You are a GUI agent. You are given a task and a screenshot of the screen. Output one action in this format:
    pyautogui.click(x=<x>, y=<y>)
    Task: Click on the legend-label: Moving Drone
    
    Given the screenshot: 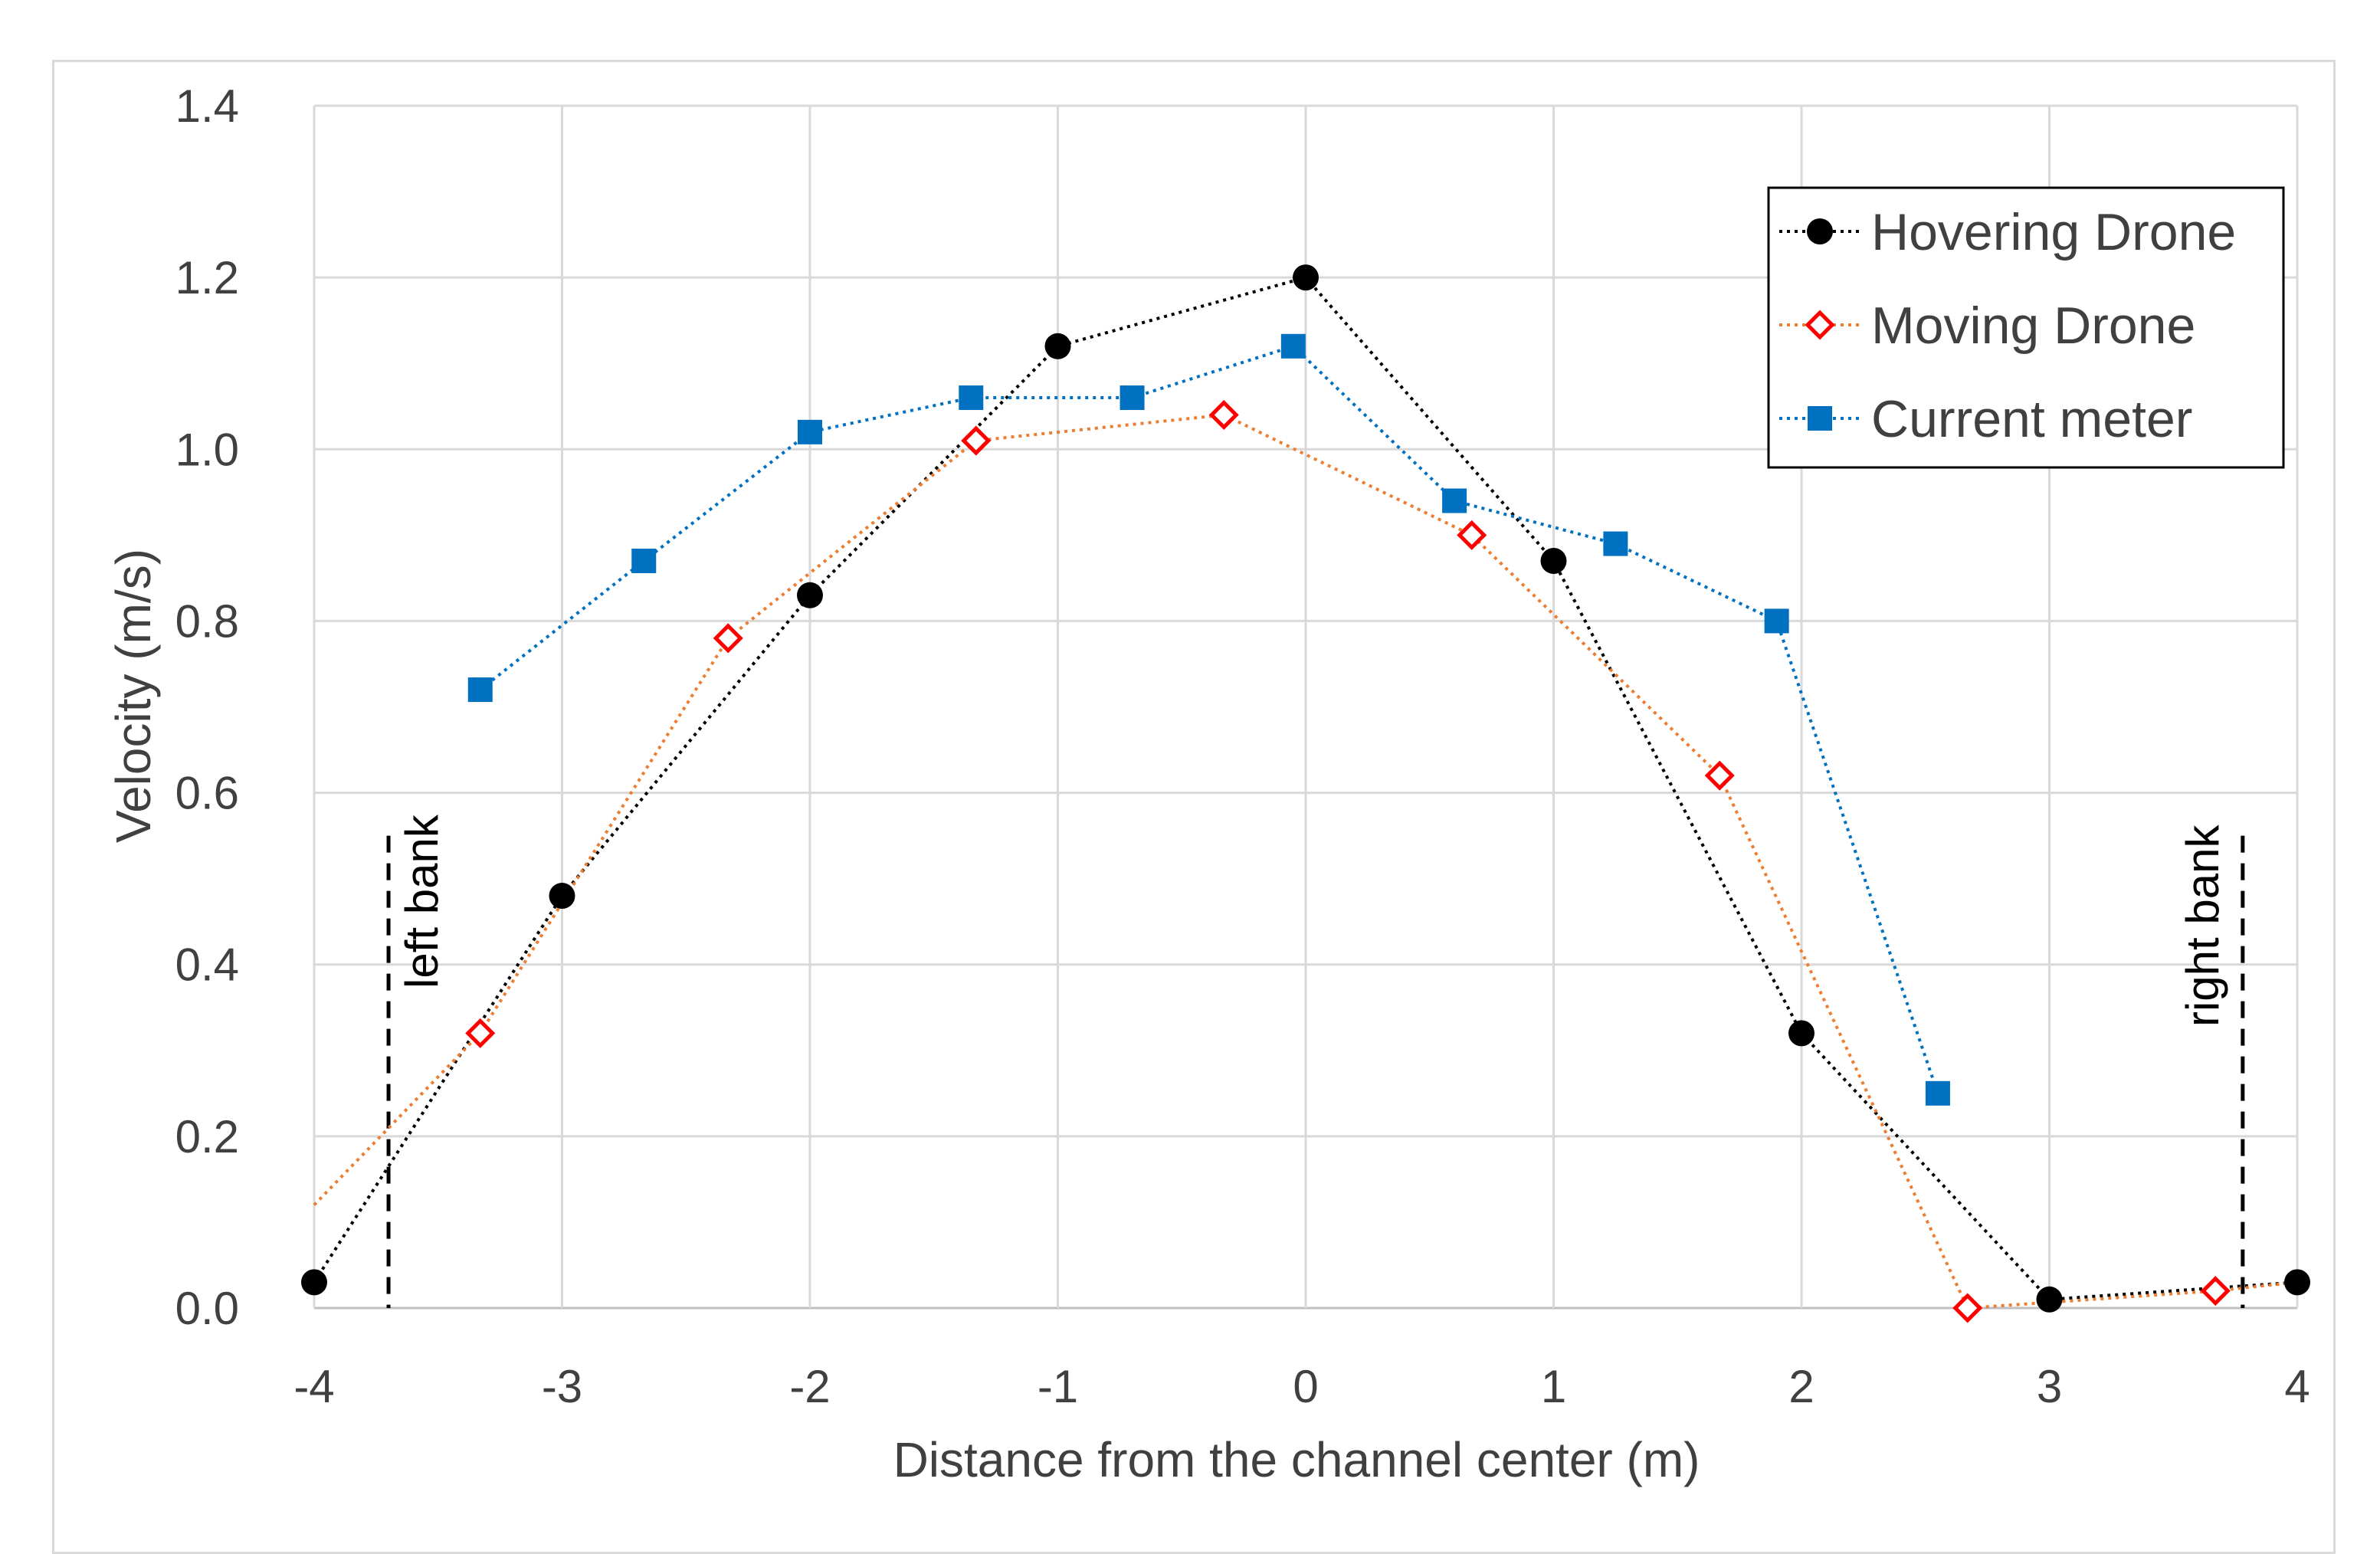 What is the action you would take?
    pyautogui.click(x=2033, y=326)
    